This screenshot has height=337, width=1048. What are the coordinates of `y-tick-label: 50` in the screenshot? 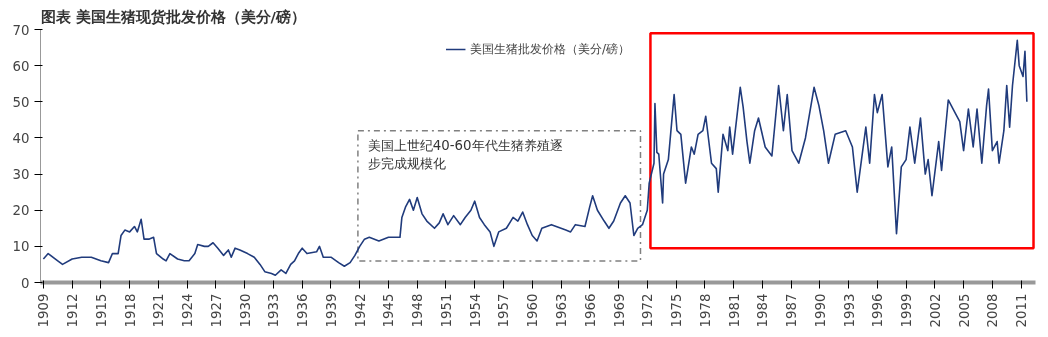 It's located at (21, 102).